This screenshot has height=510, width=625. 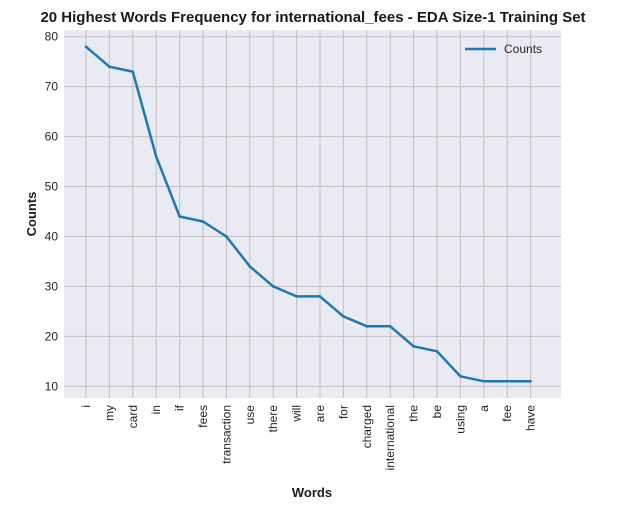 What do you see at coordinates (312, 492) in the screenshot?
I see `x-axis-label: Words` at bounding box center [312, 492].